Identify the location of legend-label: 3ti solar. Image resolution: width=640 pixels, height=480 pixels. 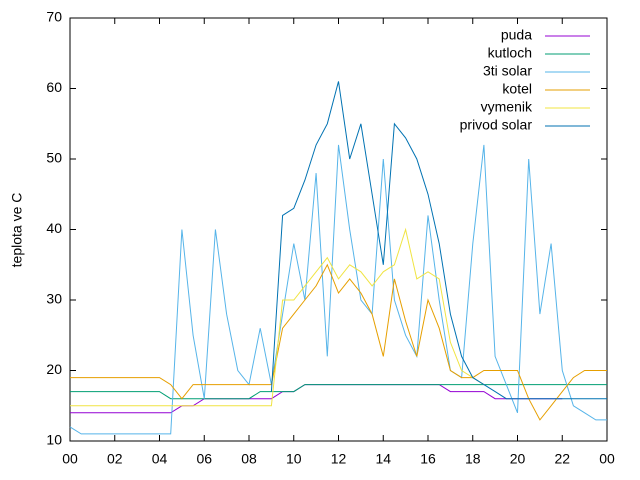
(507, 71).